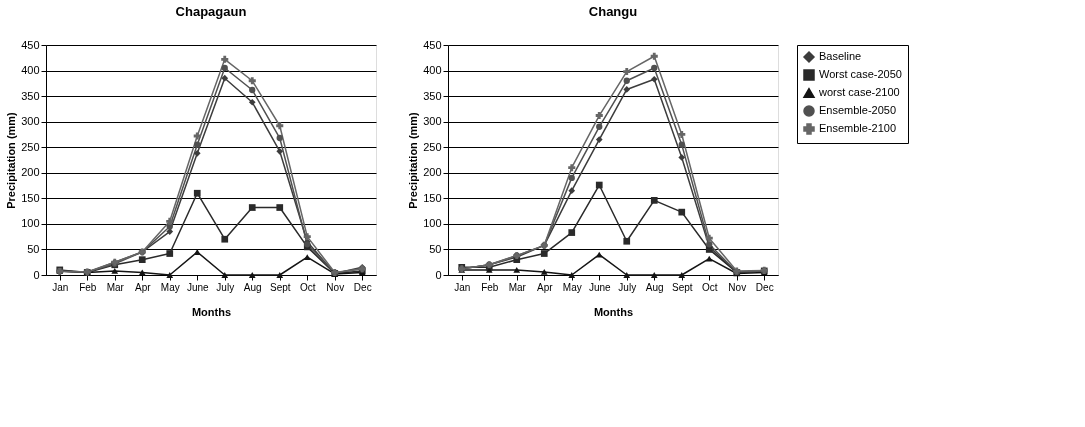 The height and width of the screenshot is (427, 1085). Describe the element at coordinates (860, 74) in the screenshot. I see `legend-label: Worst case-2050` at that location.